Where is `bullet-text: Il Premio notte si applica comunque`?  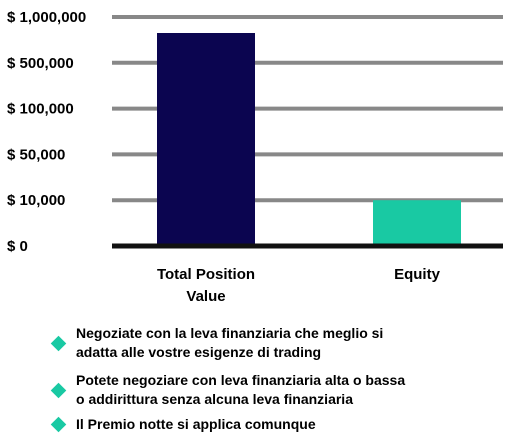 bullet-text: Il Premio notte si applica comunque is located at coordinates (196, 424).